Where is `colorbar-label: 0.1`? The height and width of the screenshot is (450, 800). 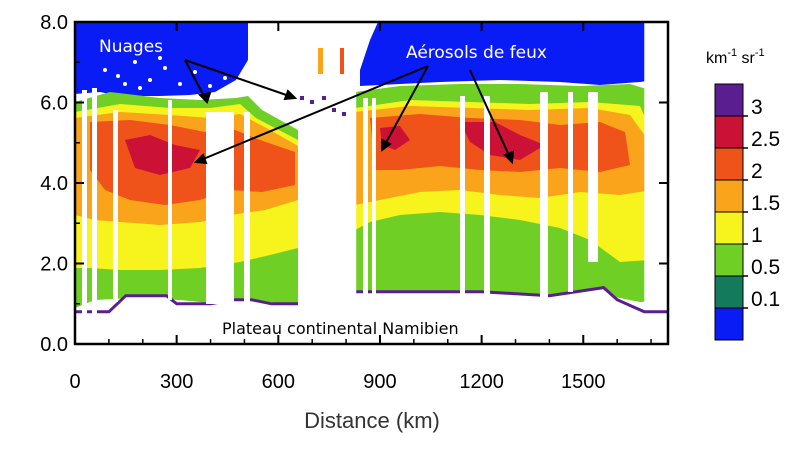
colorbar-label: 0.1 is located at coordinates (765, 299).